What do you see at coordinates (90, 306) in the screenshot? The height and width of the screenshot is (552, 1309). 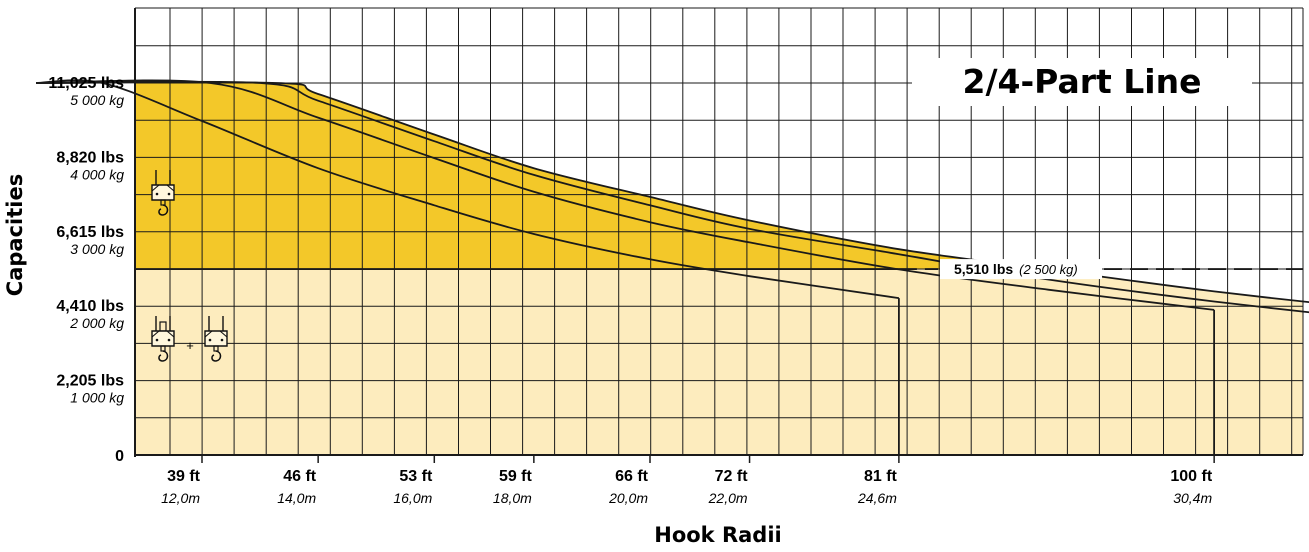 I see `y-tick-label-3: 4,410 lbs` at bounding box center [90, 306].